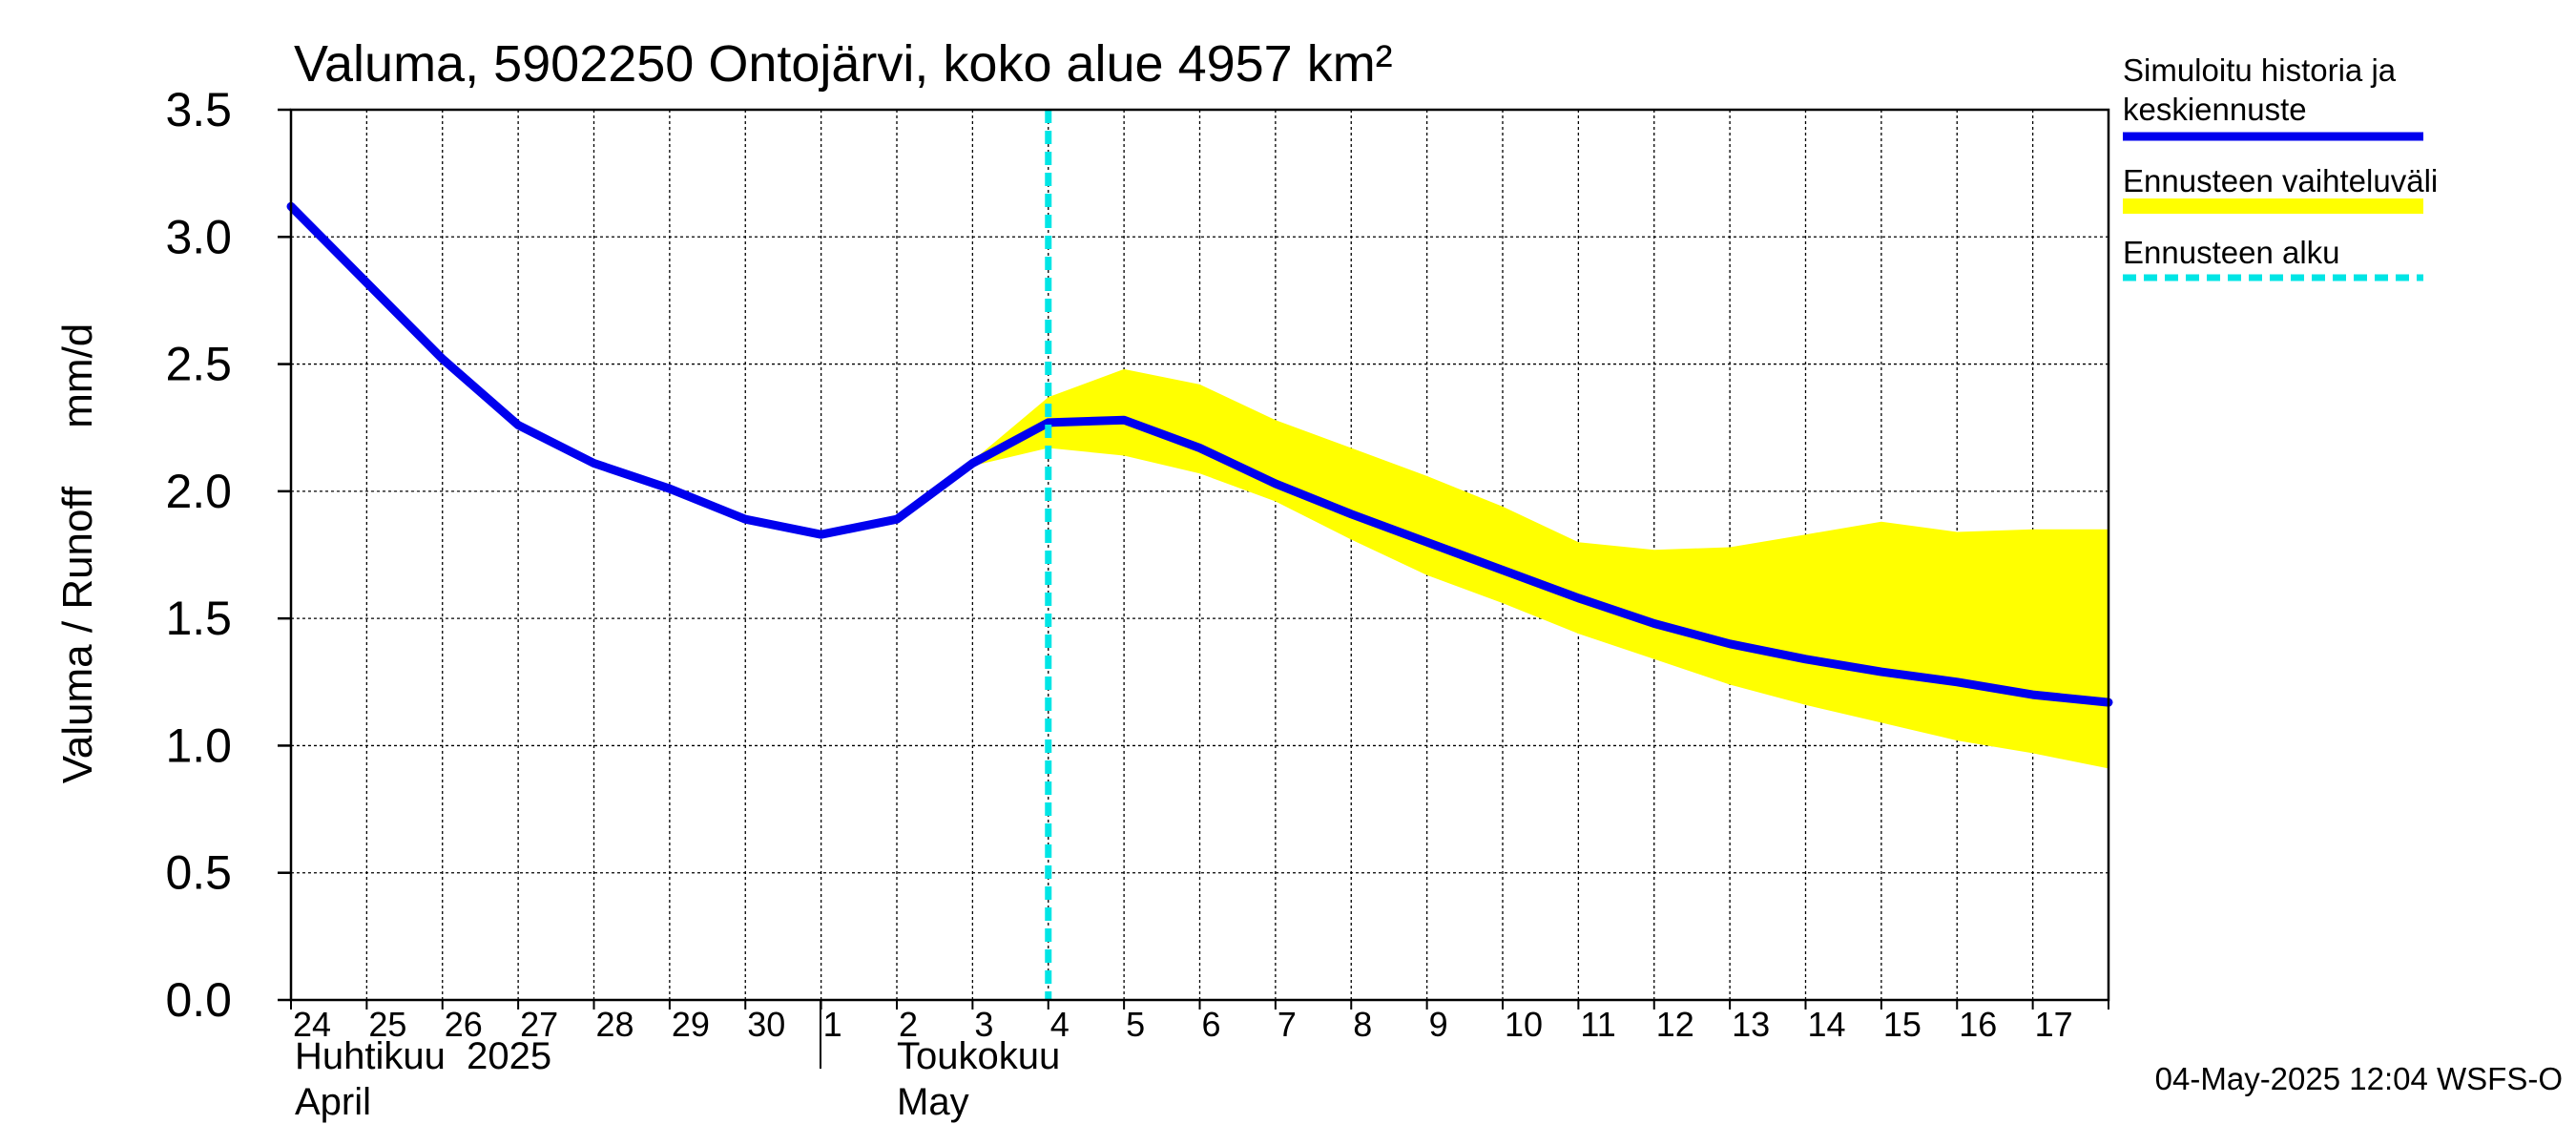 This screenshot has height=1145, width=2576. Describe the element at coordinates (539, 1025) in the screenshot. I see `x-tick-label: 27` at that location.